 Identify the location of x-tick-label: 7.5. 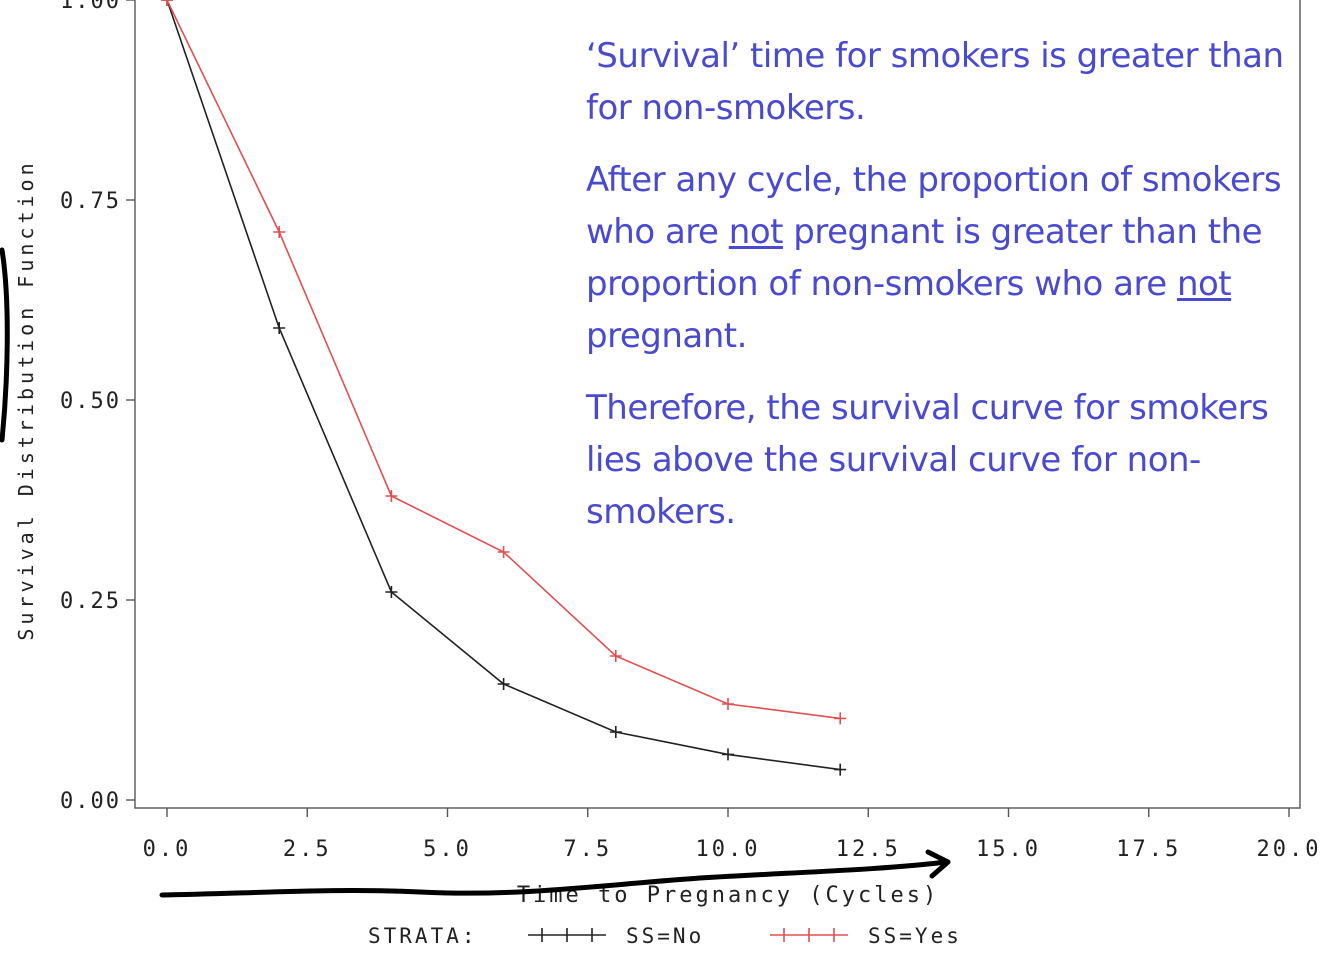
(587, 849).